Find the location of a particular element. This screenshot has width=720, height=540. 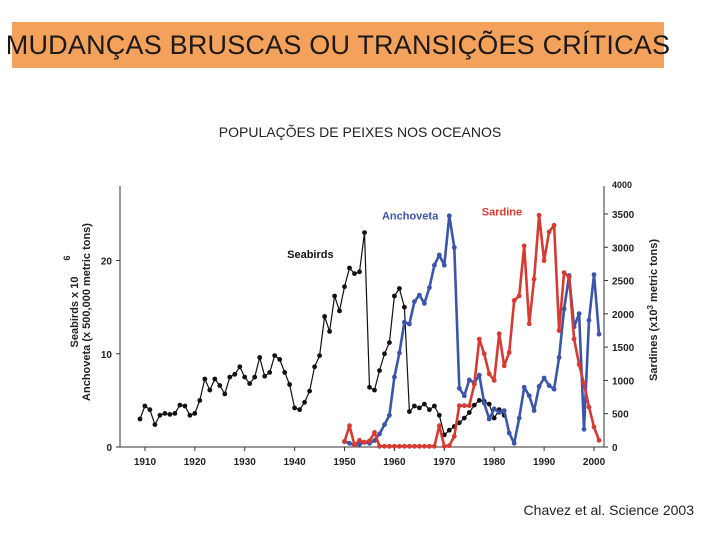

slide-title: MUDANÇAS BRUSCAS OU TRANSIÇÕES CRÍTICAS is located at coordinates (338, 44).